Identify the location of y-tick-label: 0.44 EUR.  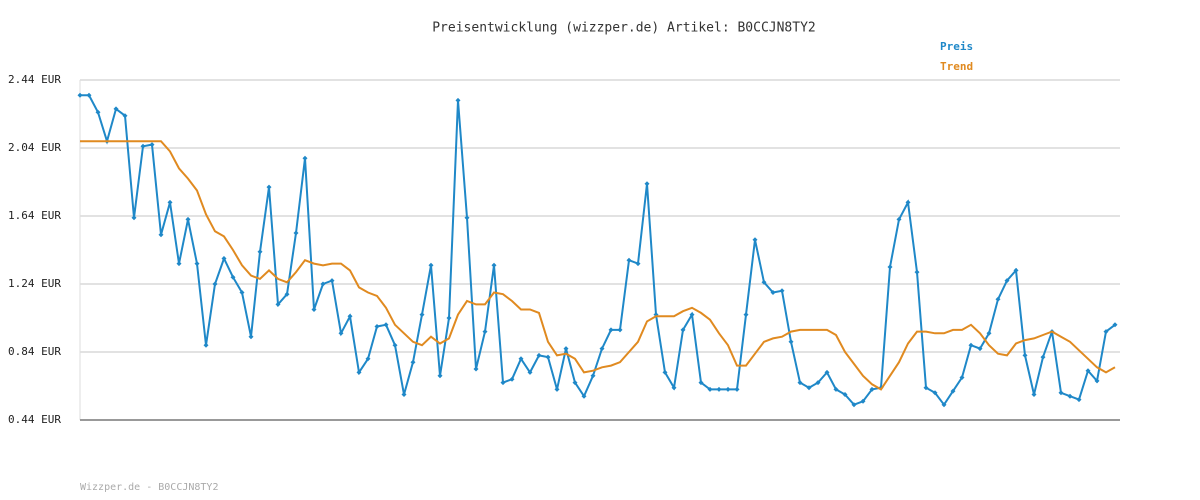
(34, 419).